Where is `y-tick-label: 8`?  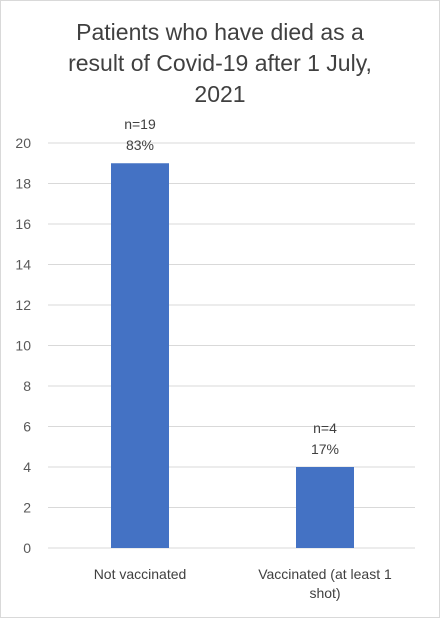
y-tick-label: 8 is located at coordinates (27, 386).